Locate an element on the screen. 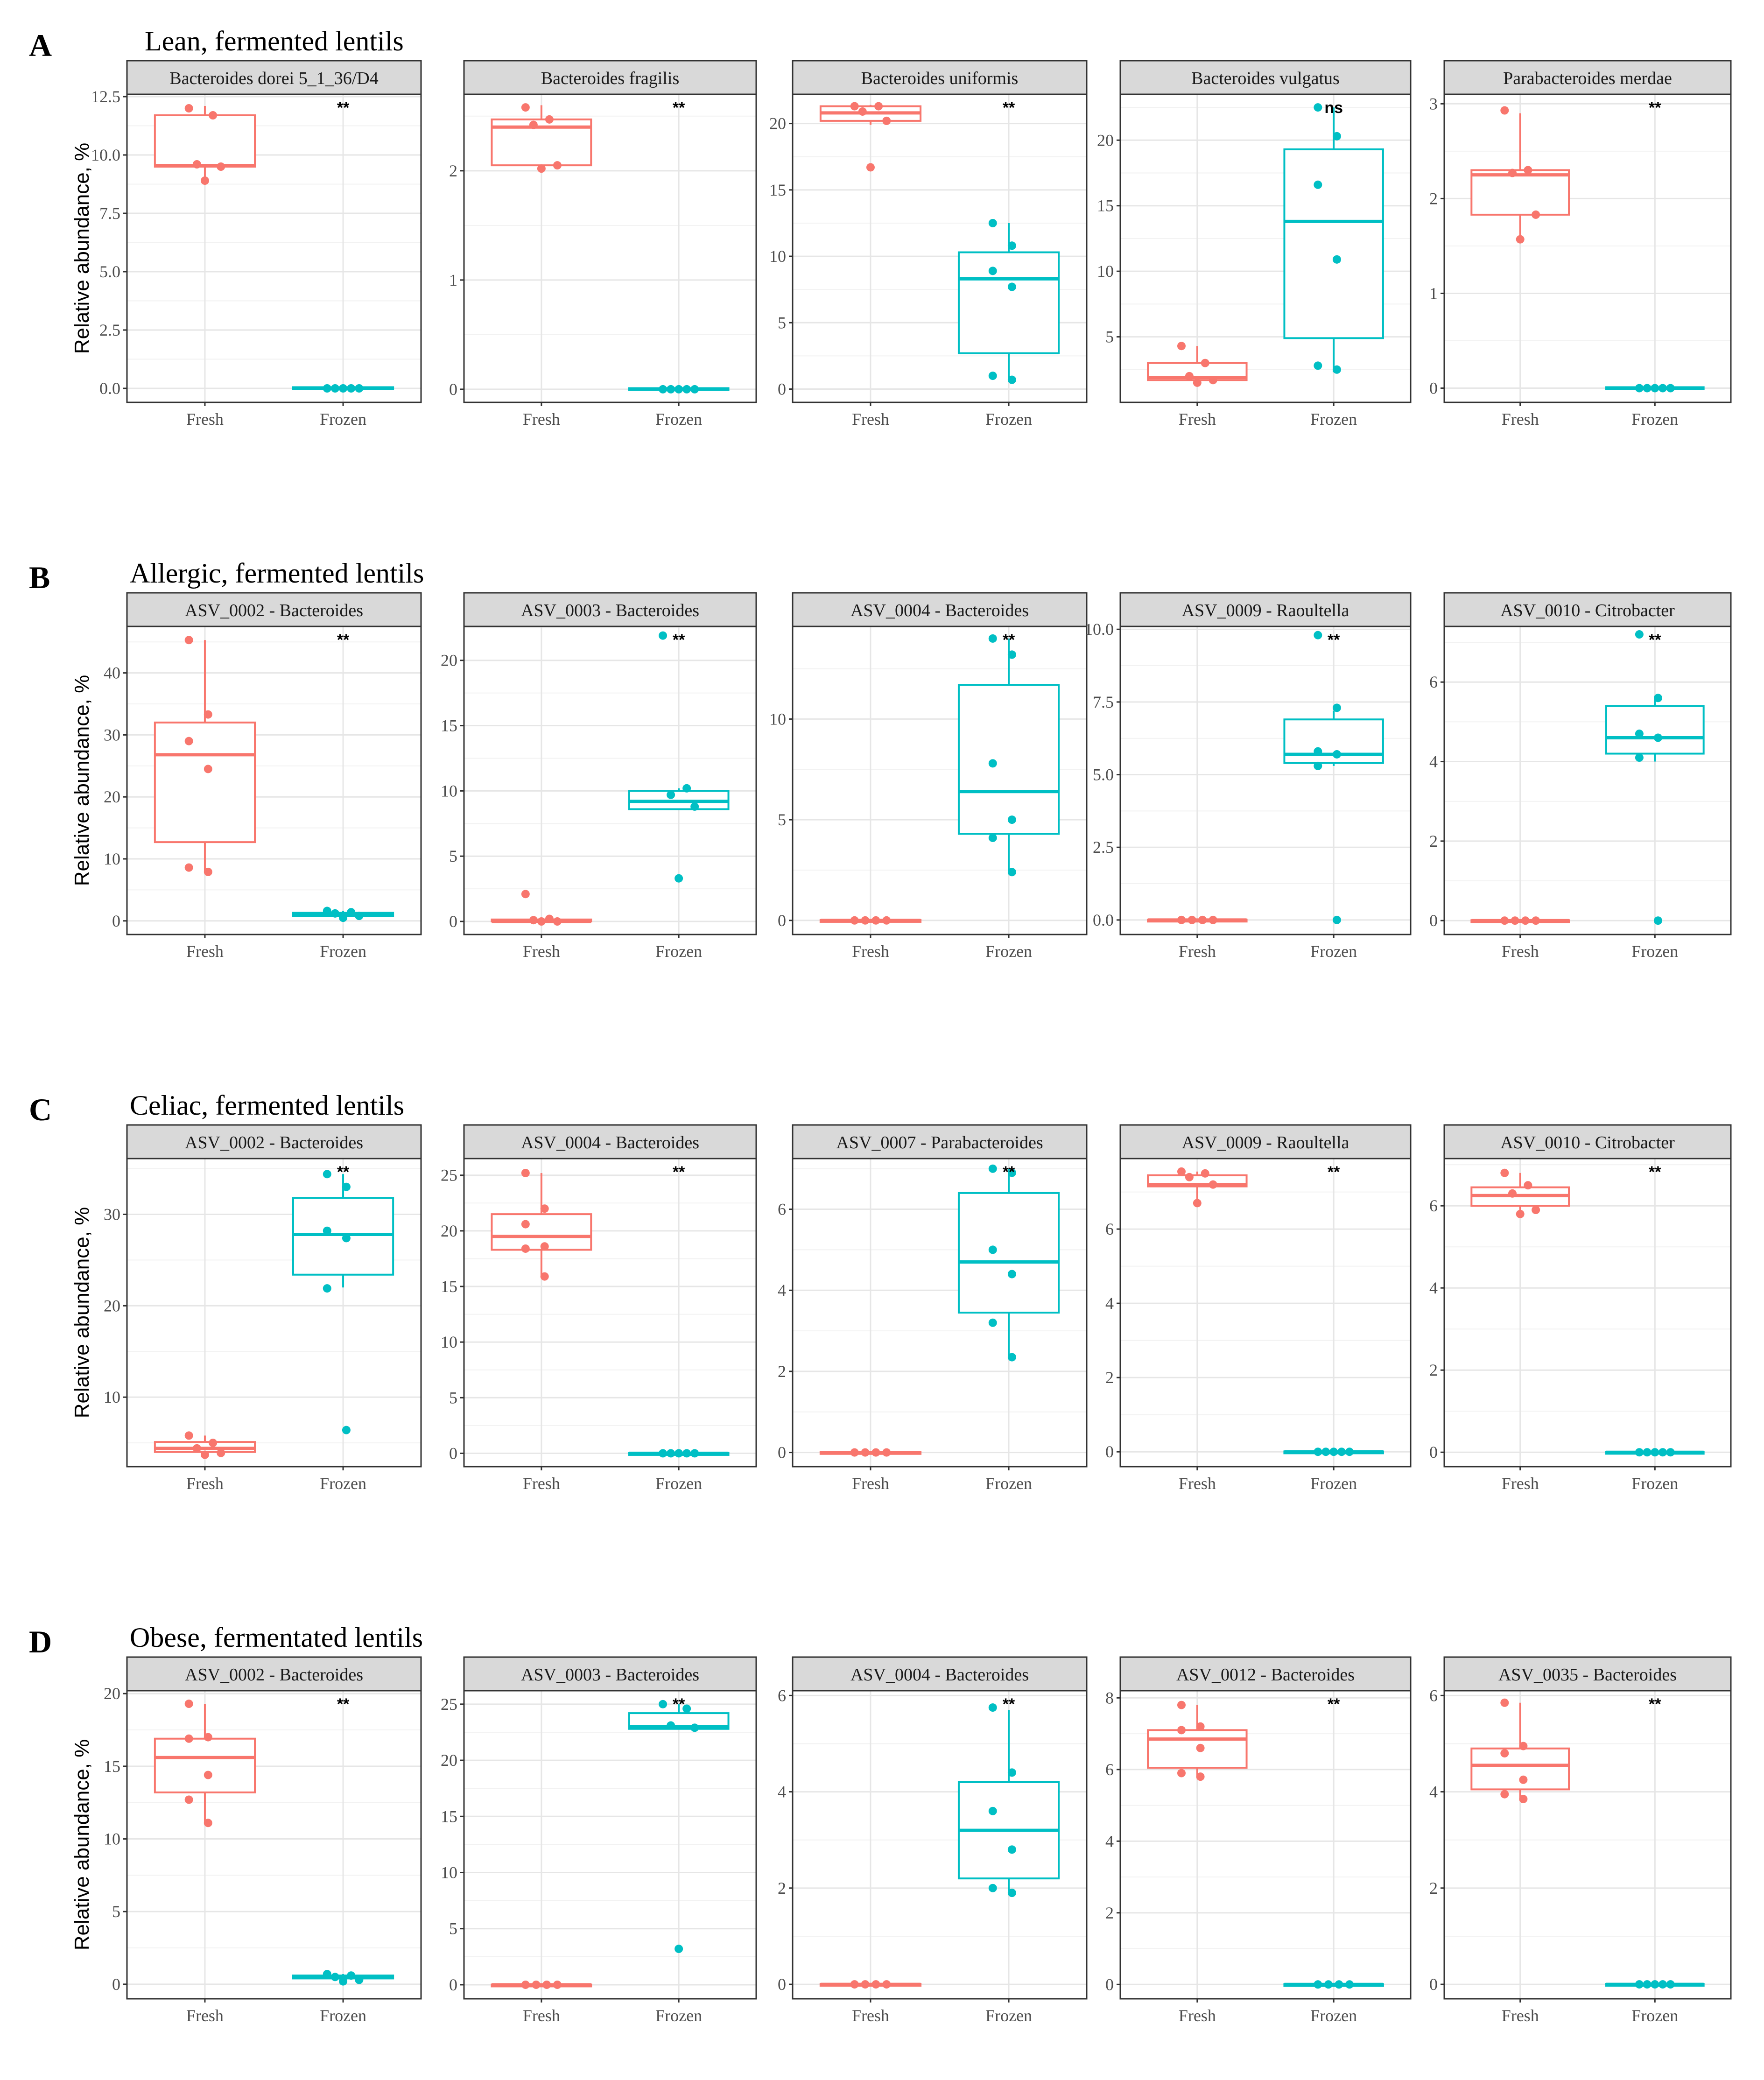  panel-title: ASV_0010 - Citrobacter is located at coordinates (1587, 610).